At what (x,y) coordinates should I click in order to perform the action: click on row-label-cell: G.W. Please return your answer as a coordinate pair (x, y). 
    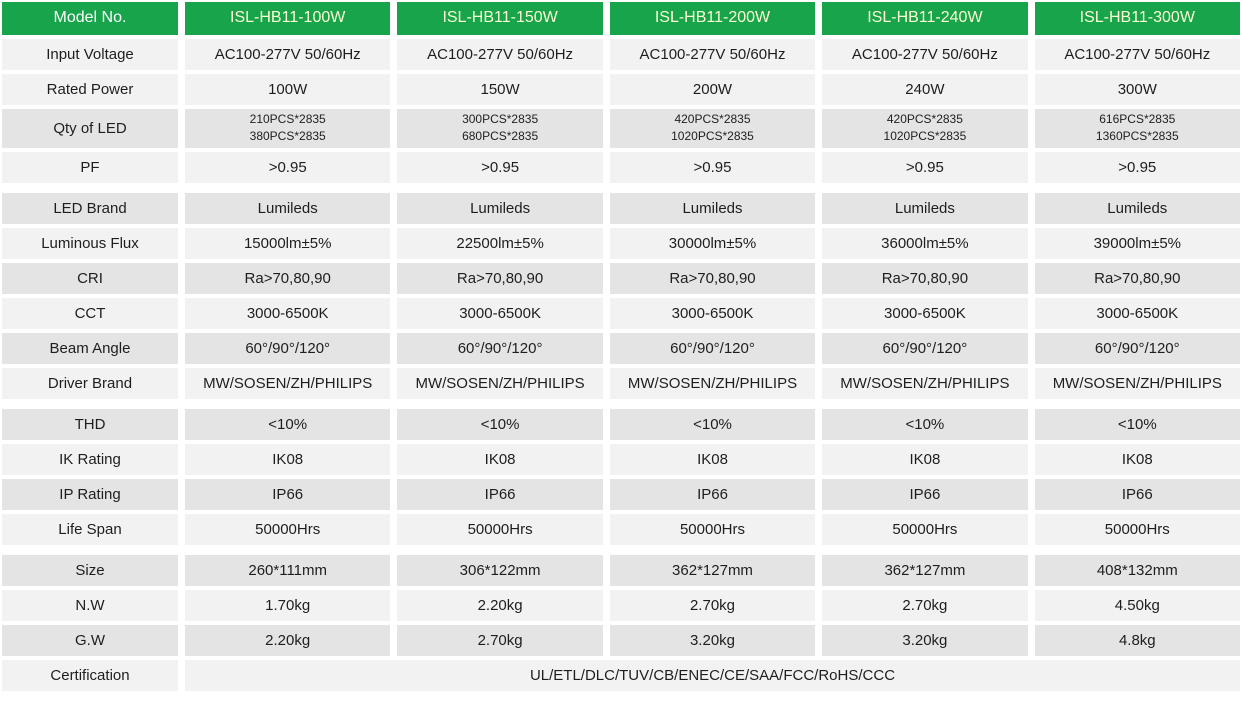
    Looking at the image, I should click on (90, 640).